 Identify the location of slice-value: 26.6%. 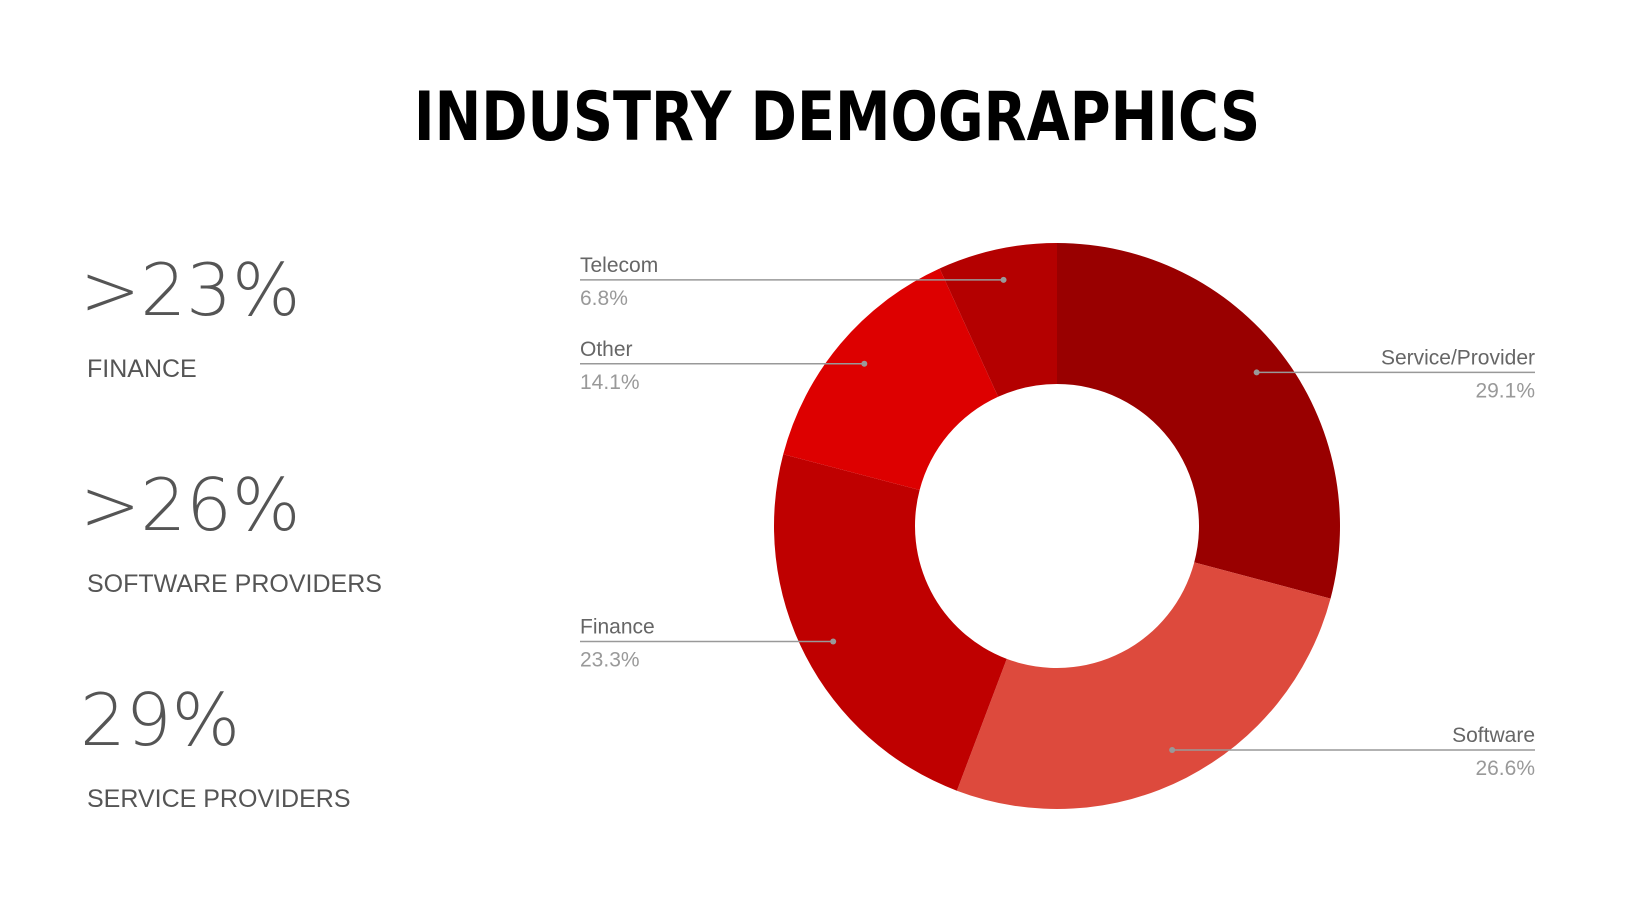
(1505, 768).